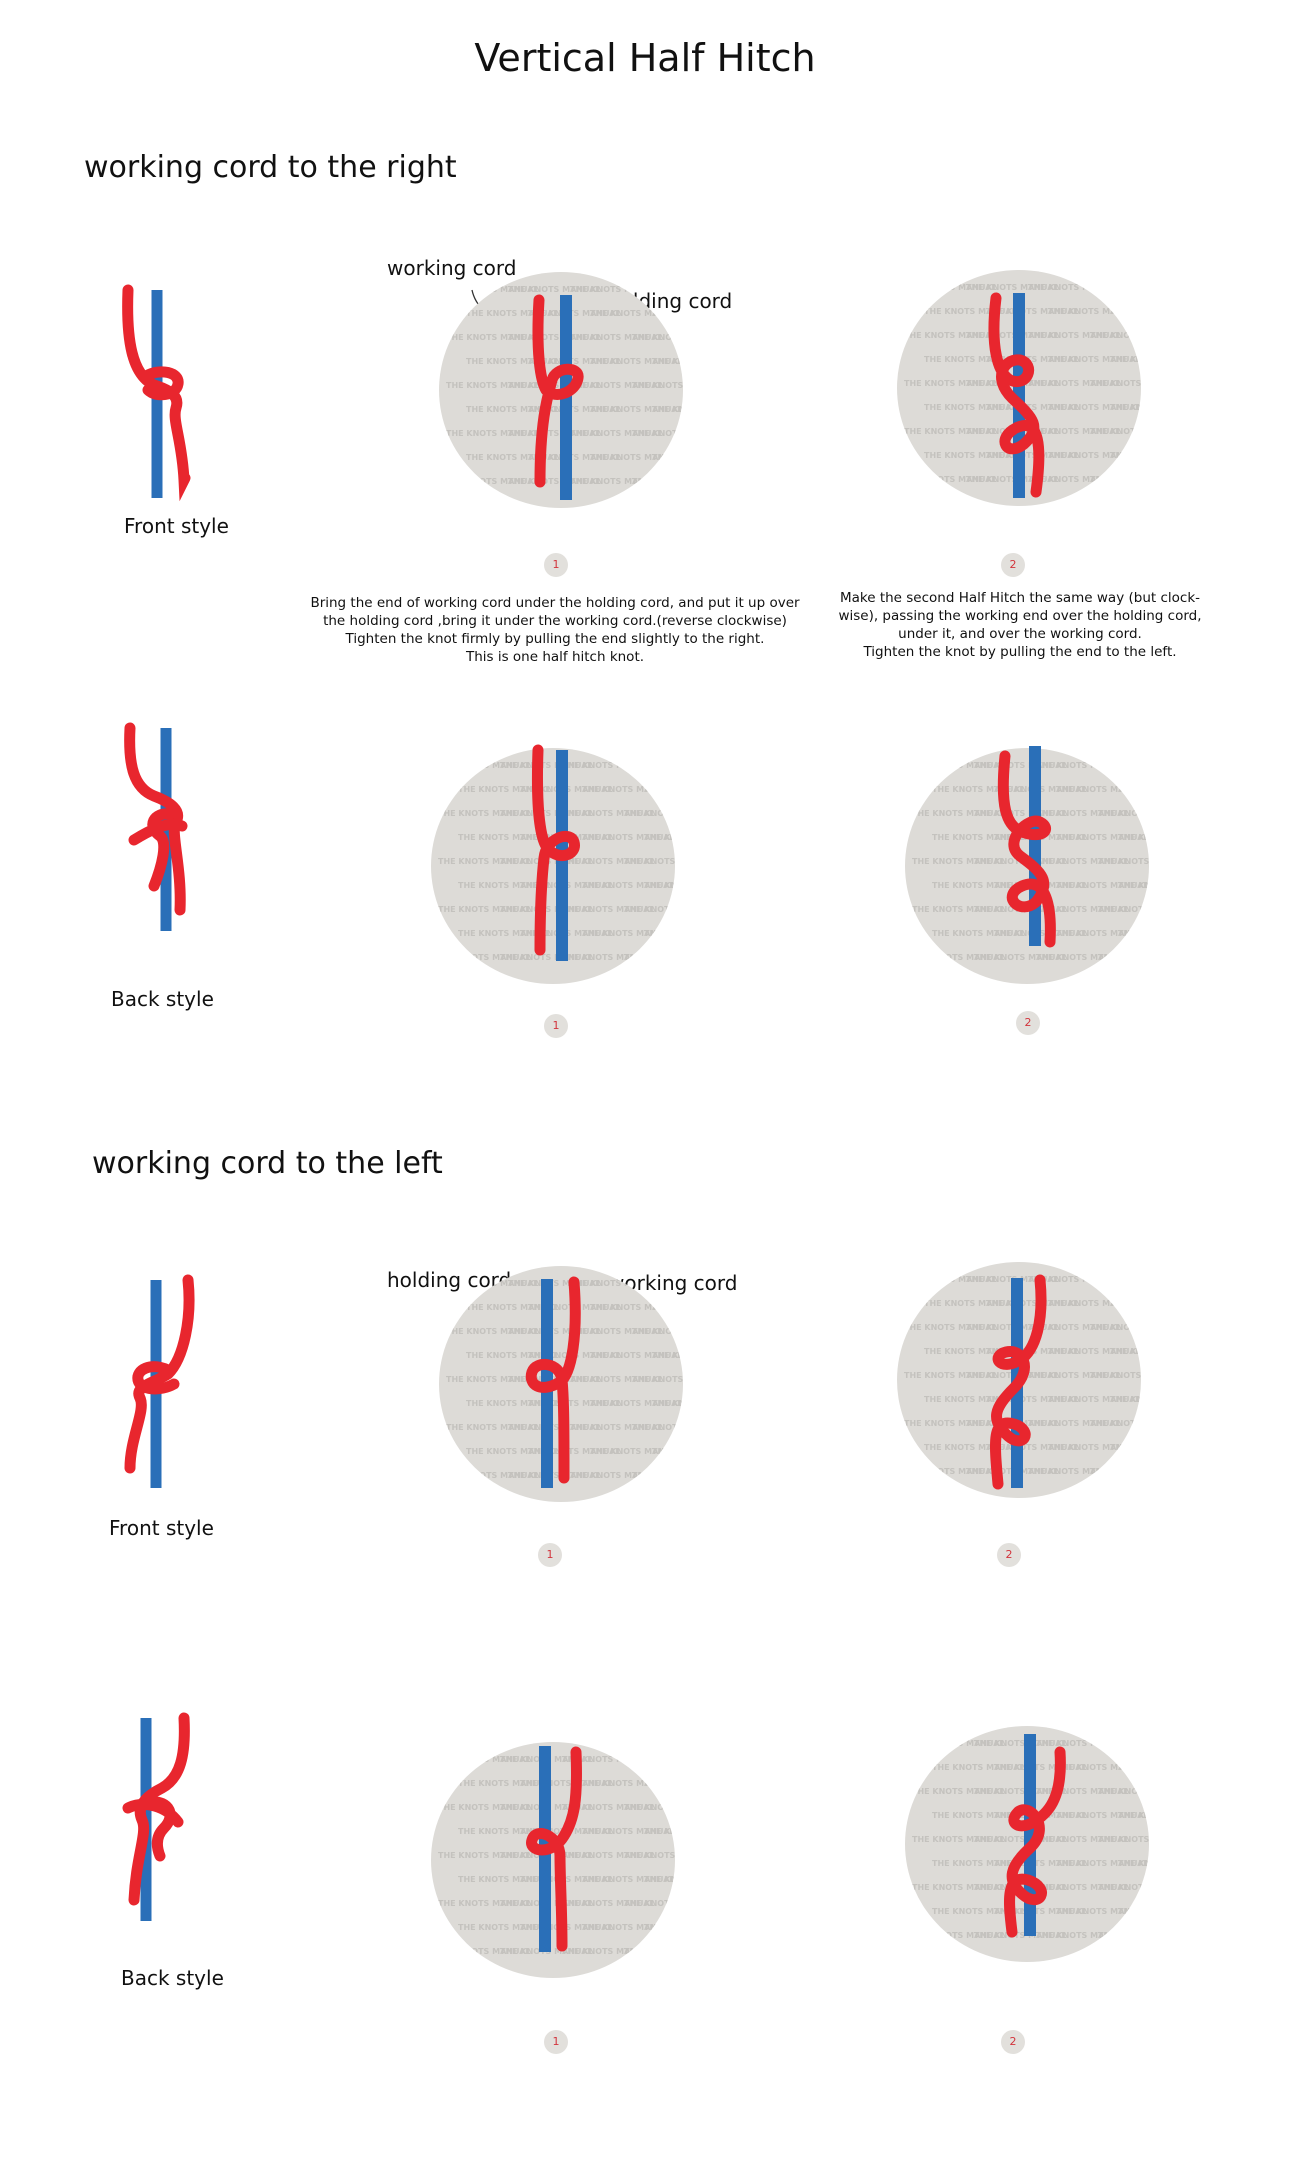 The height and width of the screenshot is (2174, 1300). What do you see at coordinates (556, 1026) in the screenshot?
I see `step-number-badge: 1` at bounding box center [556, 1026].